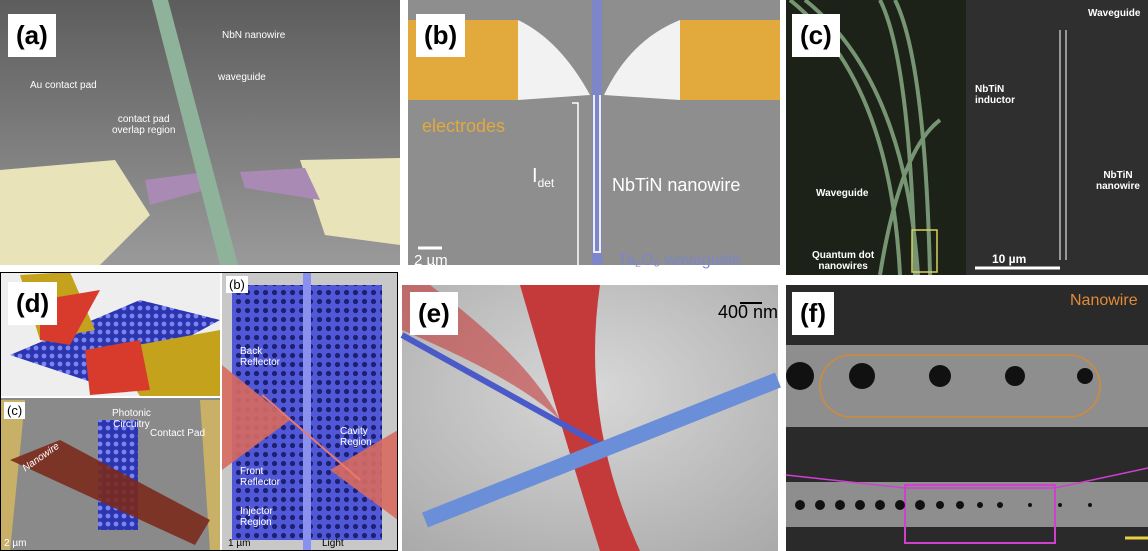  What do you see at coordinates (748, 312) in the screenshot?
I see `scale-label: 400 nm` at bounding box center [748, 312].